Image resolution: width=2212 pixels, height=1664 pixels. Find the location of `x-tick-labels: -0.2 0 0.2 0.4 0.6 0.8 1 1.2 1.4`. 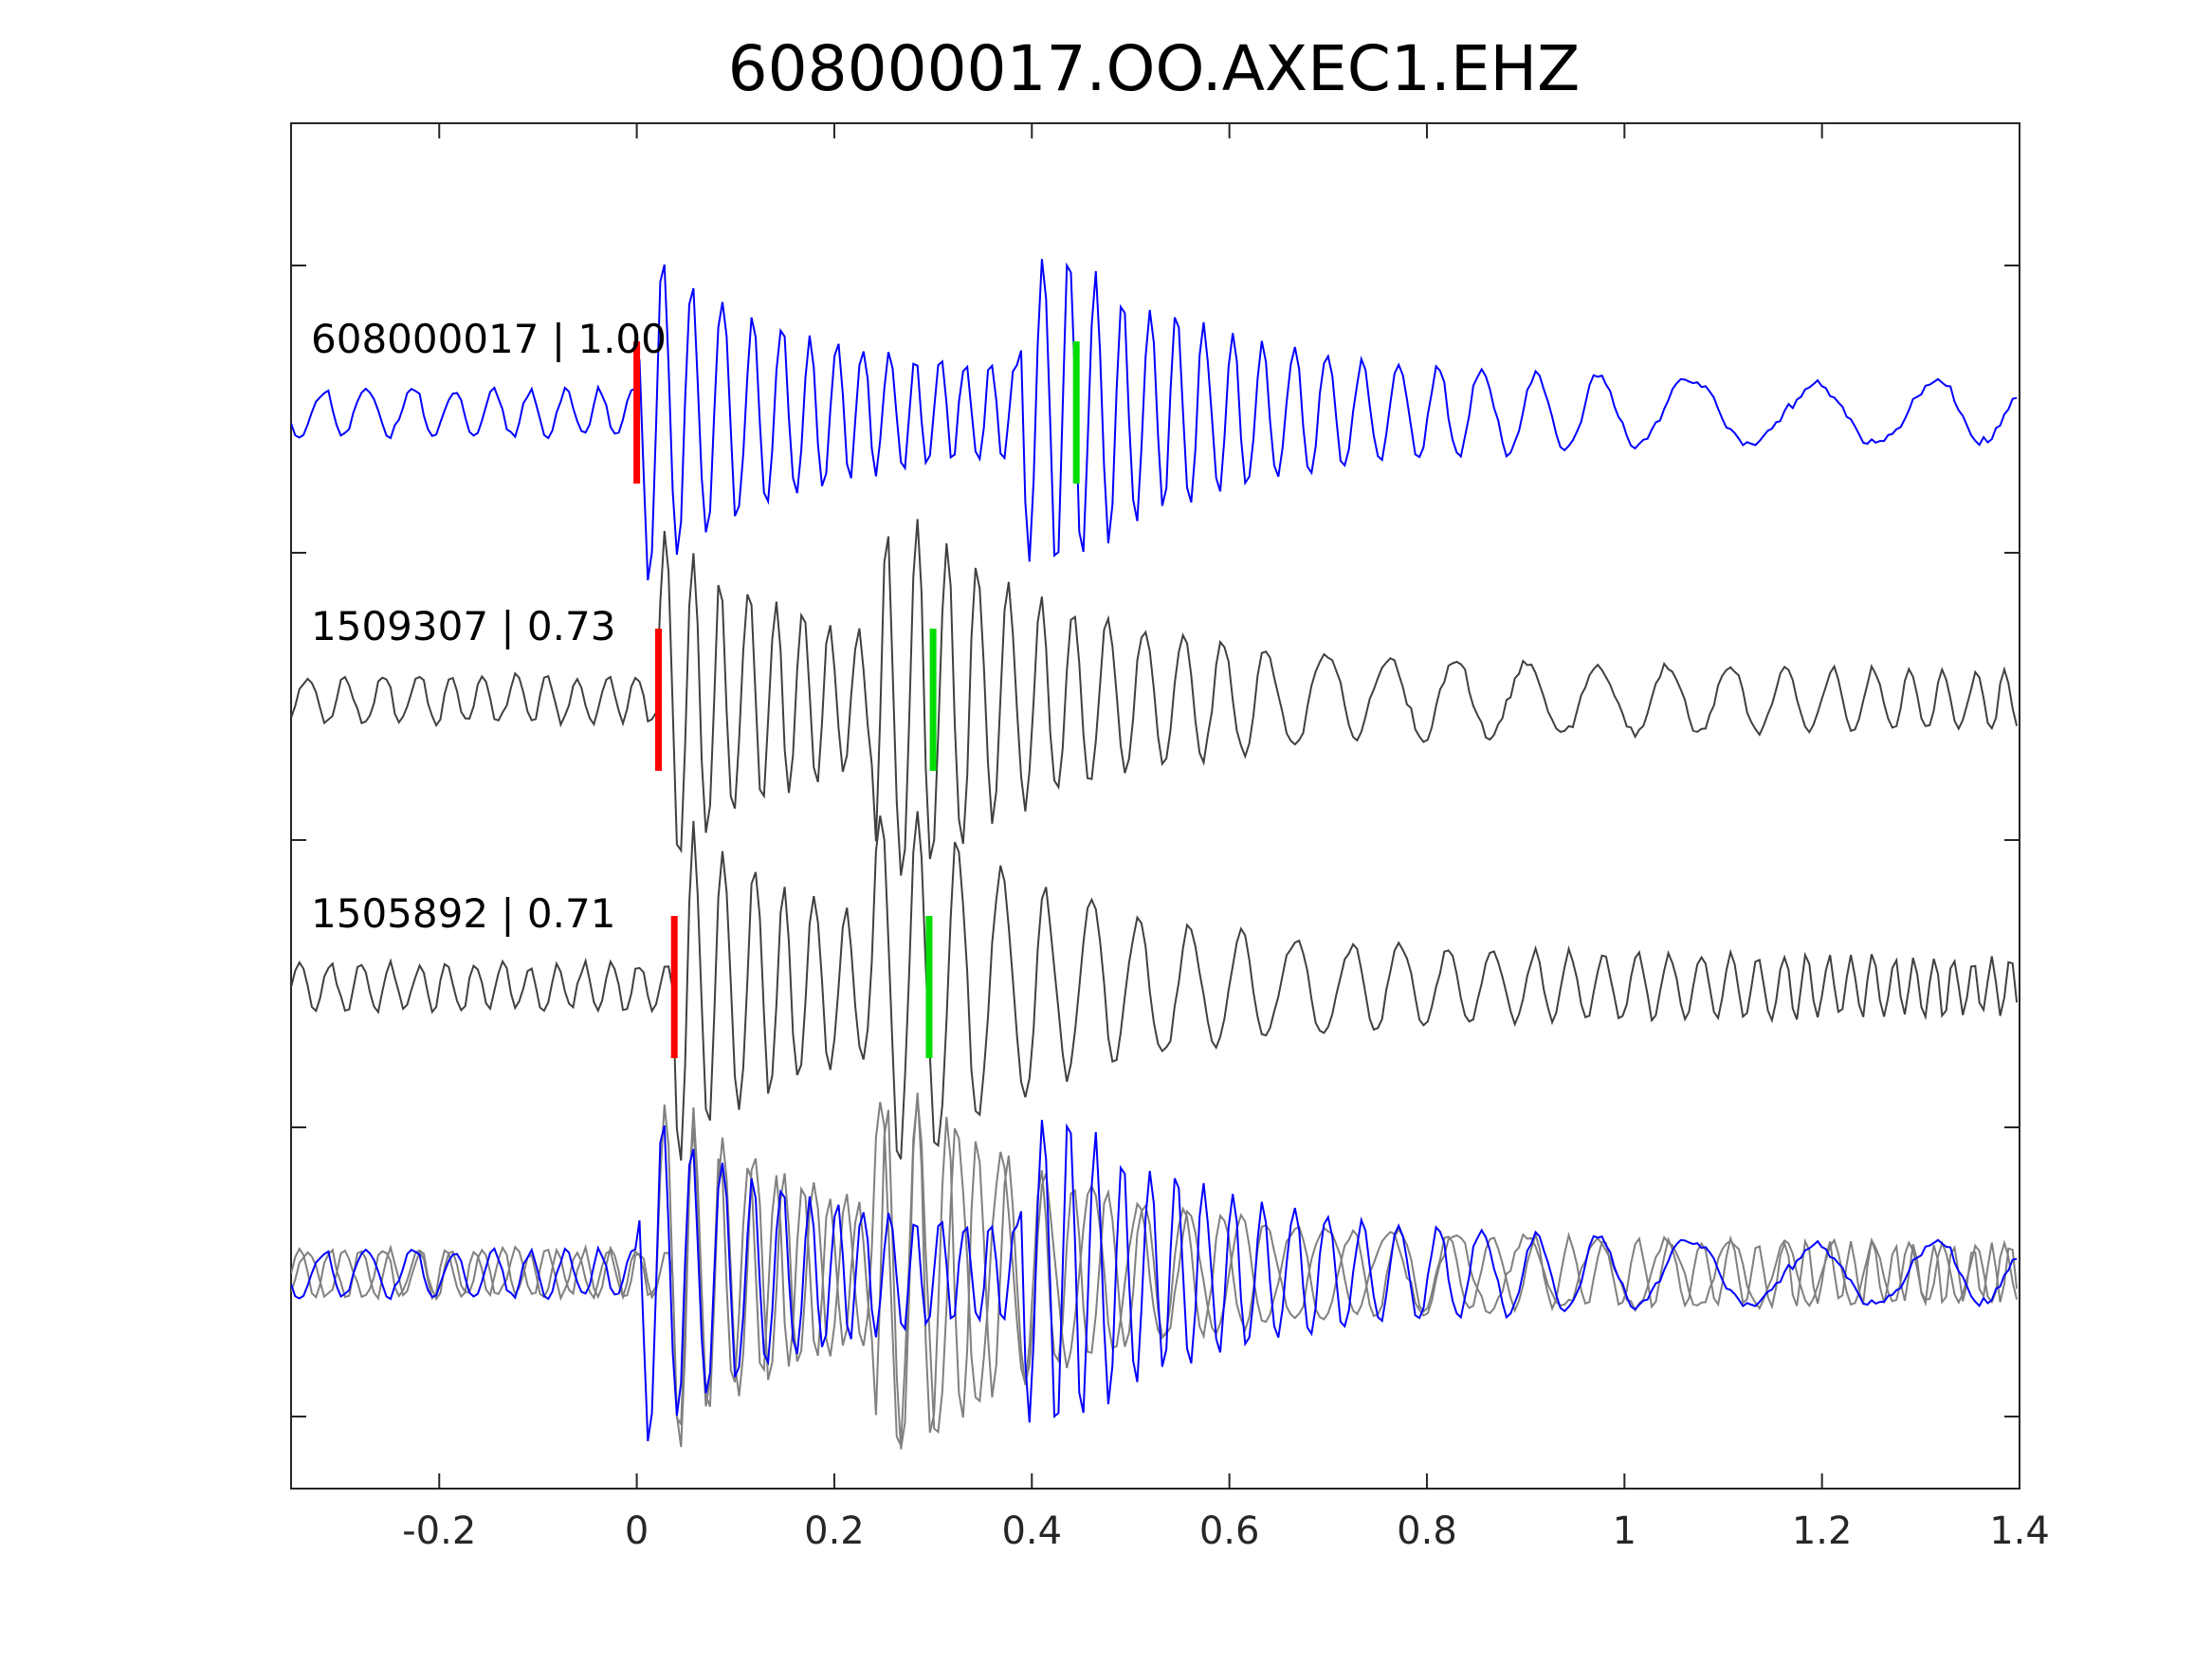

x-tick-labels: -0.2 0 0.2 0.4 0.6 0.8 1 1.2 1.4 is located at coordinates (1226, 1531).